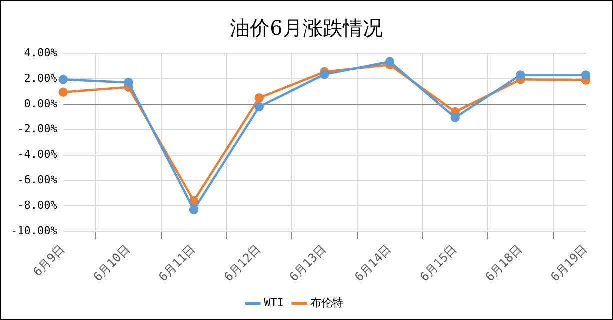 This screenshot has width=613, height=320. Describe the element at coordinates (49, 261) in the screenshot. I see `x-tick-label: 6月9日` at that location.